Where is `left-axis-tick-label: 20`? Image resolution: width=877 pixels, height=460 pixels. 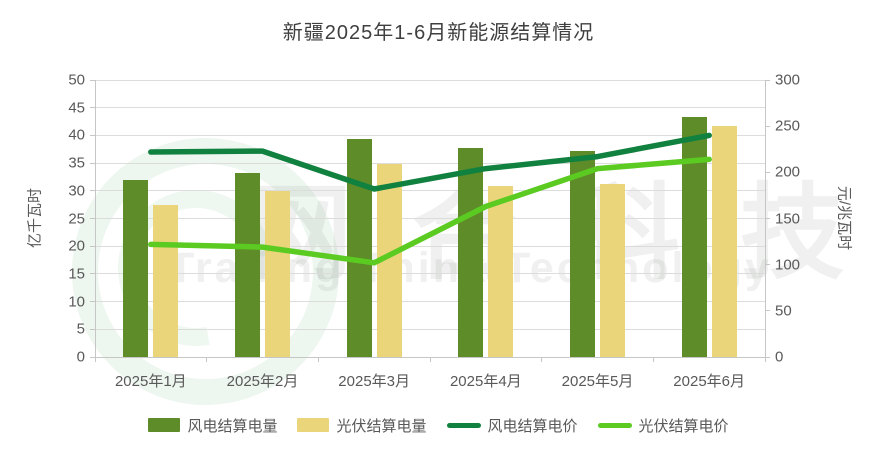
left-axis-tick-label: 20 is located at coordinates (76, 246).